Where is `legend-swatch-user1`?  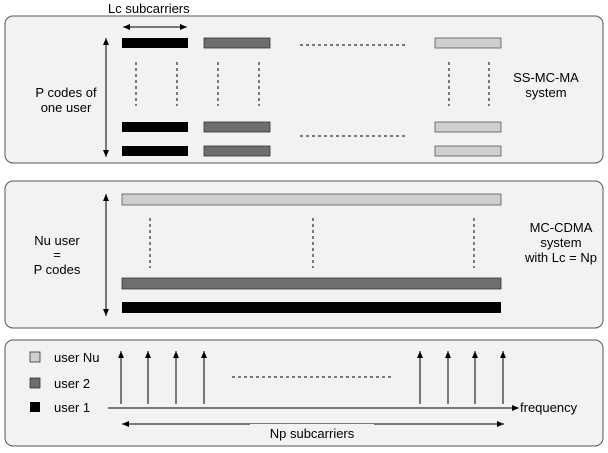 legend-swatch-user1 is located at coordinates (35, 407).